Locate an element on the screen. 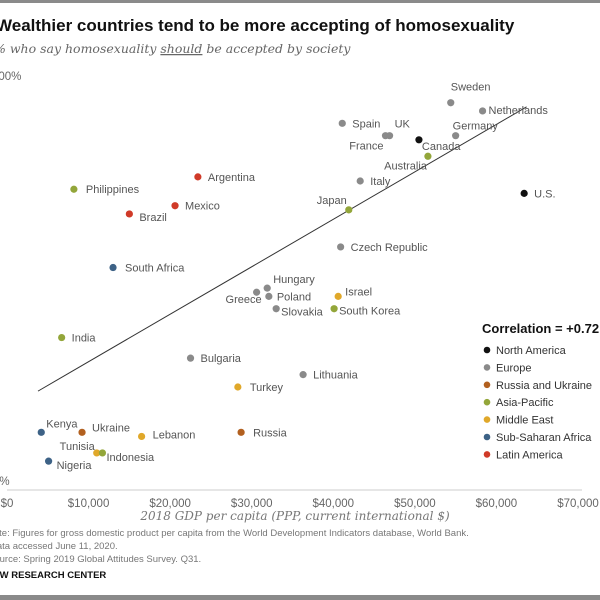  point-label: Japan is located at coordinates (332, 201).